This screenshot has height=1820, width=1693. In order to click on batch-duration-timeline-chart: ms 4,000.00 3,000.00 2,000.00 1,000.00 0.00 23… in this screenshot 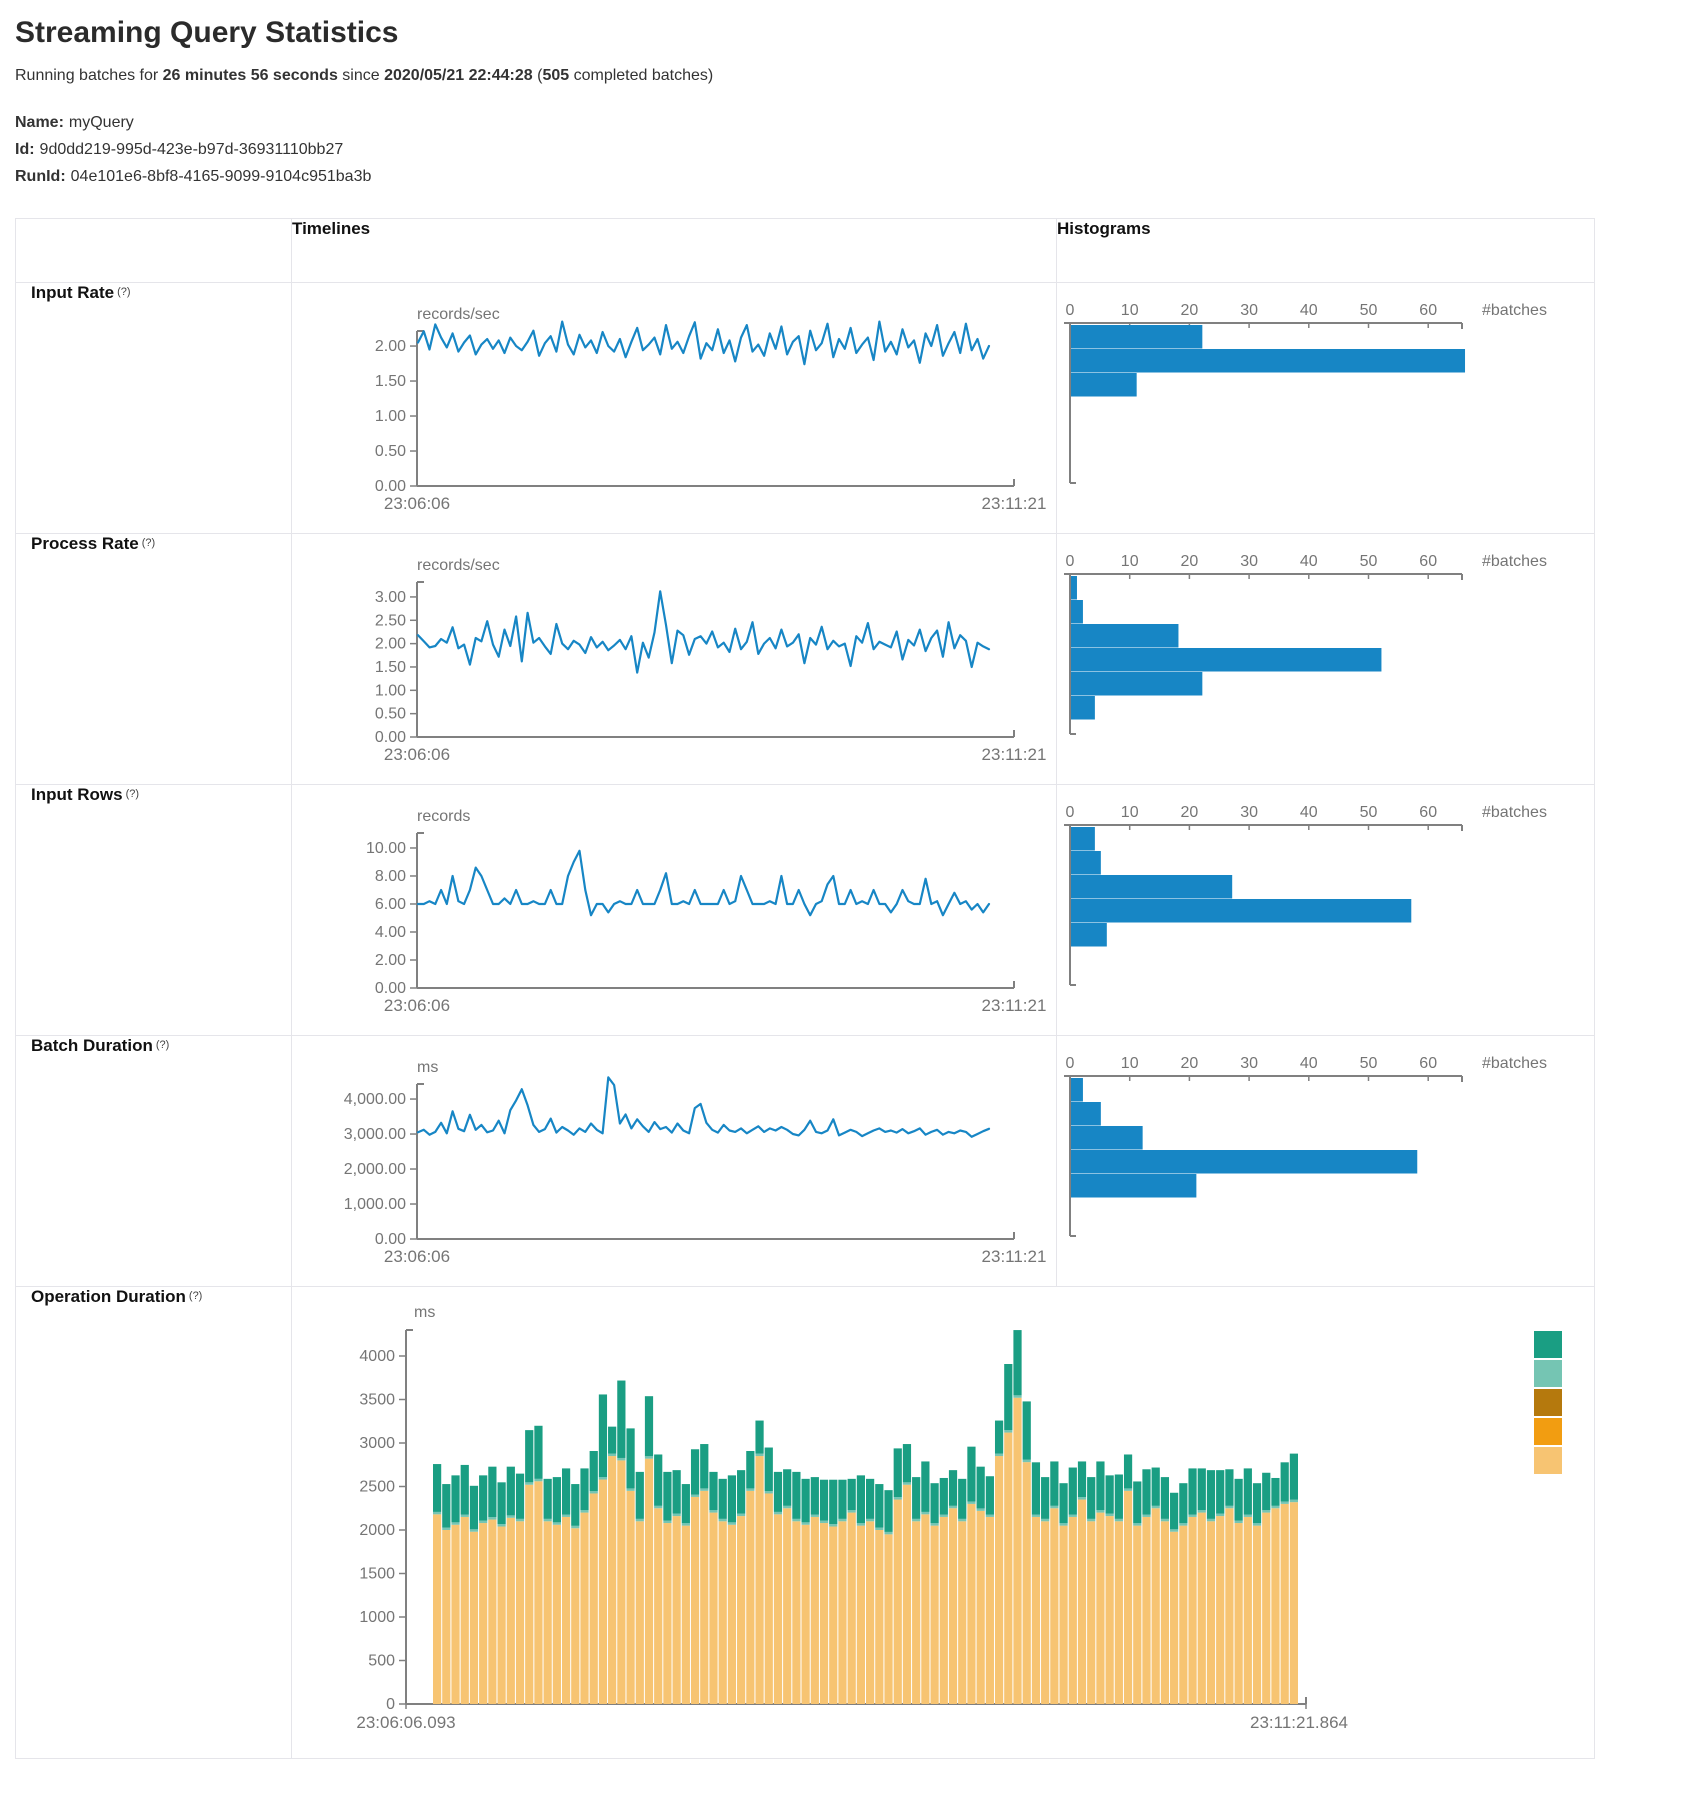, I will do `click(674, 1161)`.